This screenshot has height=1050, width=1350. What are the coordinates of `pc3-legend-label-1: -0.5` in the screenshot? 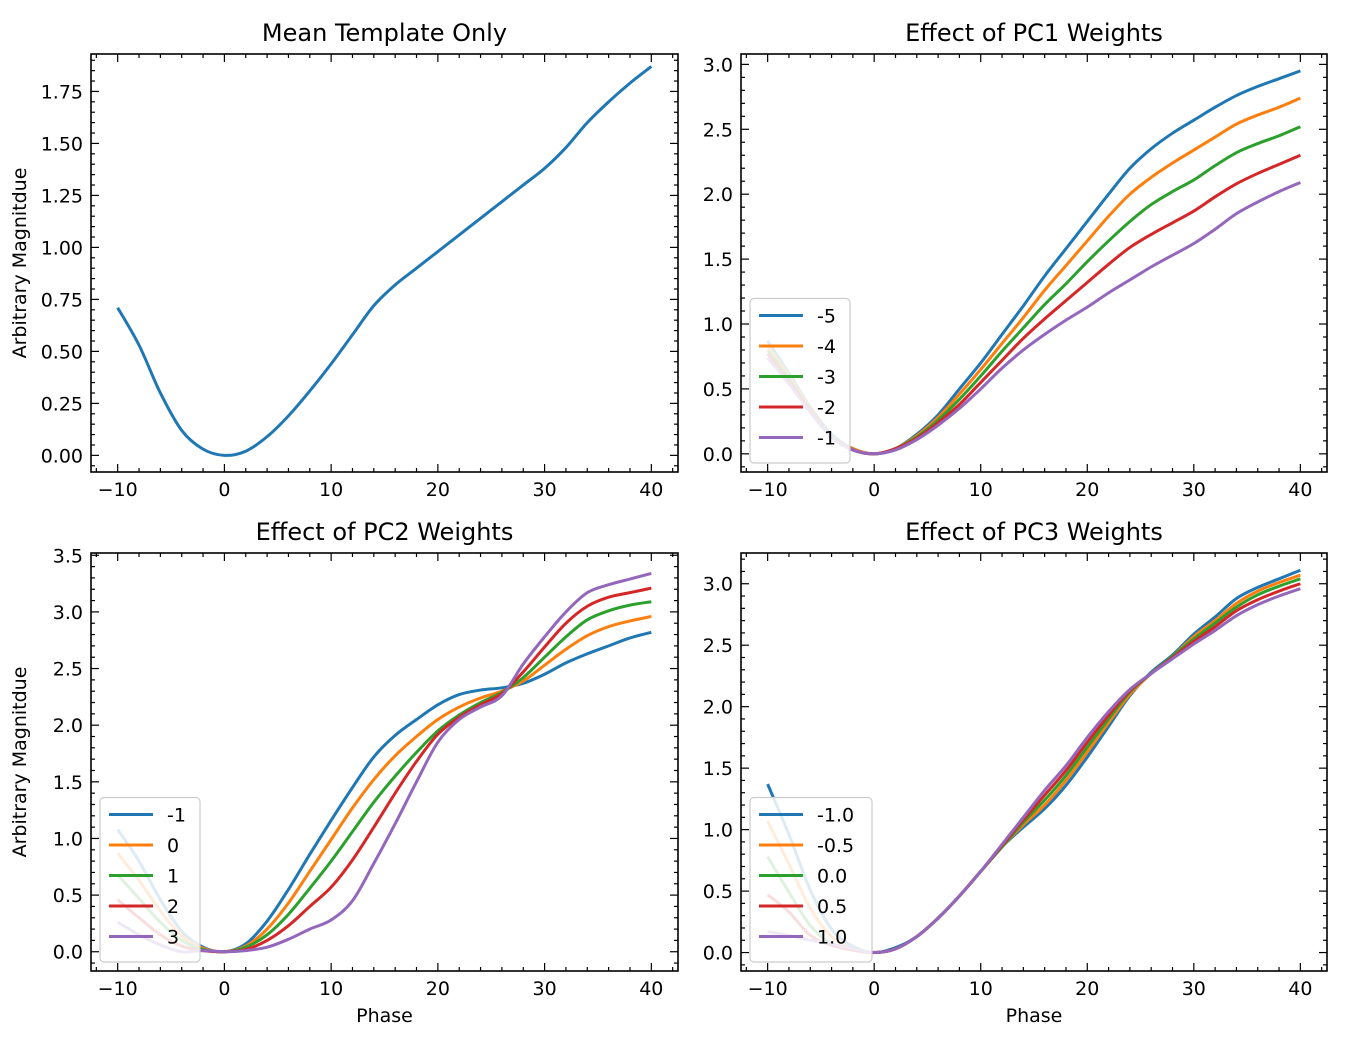 It's located at (835, 846).